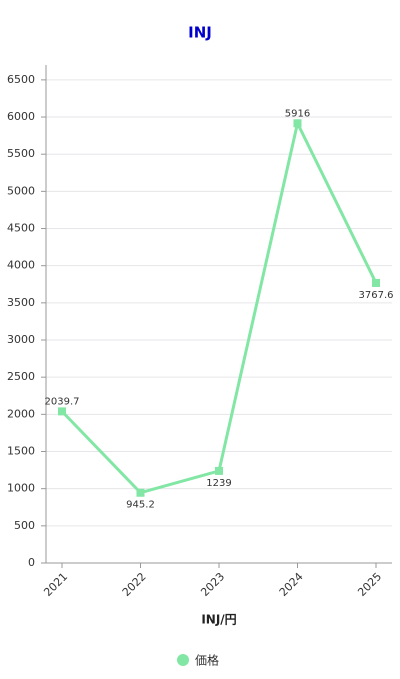  I want to click on y-tick-label: 3000, so click(21, 339).